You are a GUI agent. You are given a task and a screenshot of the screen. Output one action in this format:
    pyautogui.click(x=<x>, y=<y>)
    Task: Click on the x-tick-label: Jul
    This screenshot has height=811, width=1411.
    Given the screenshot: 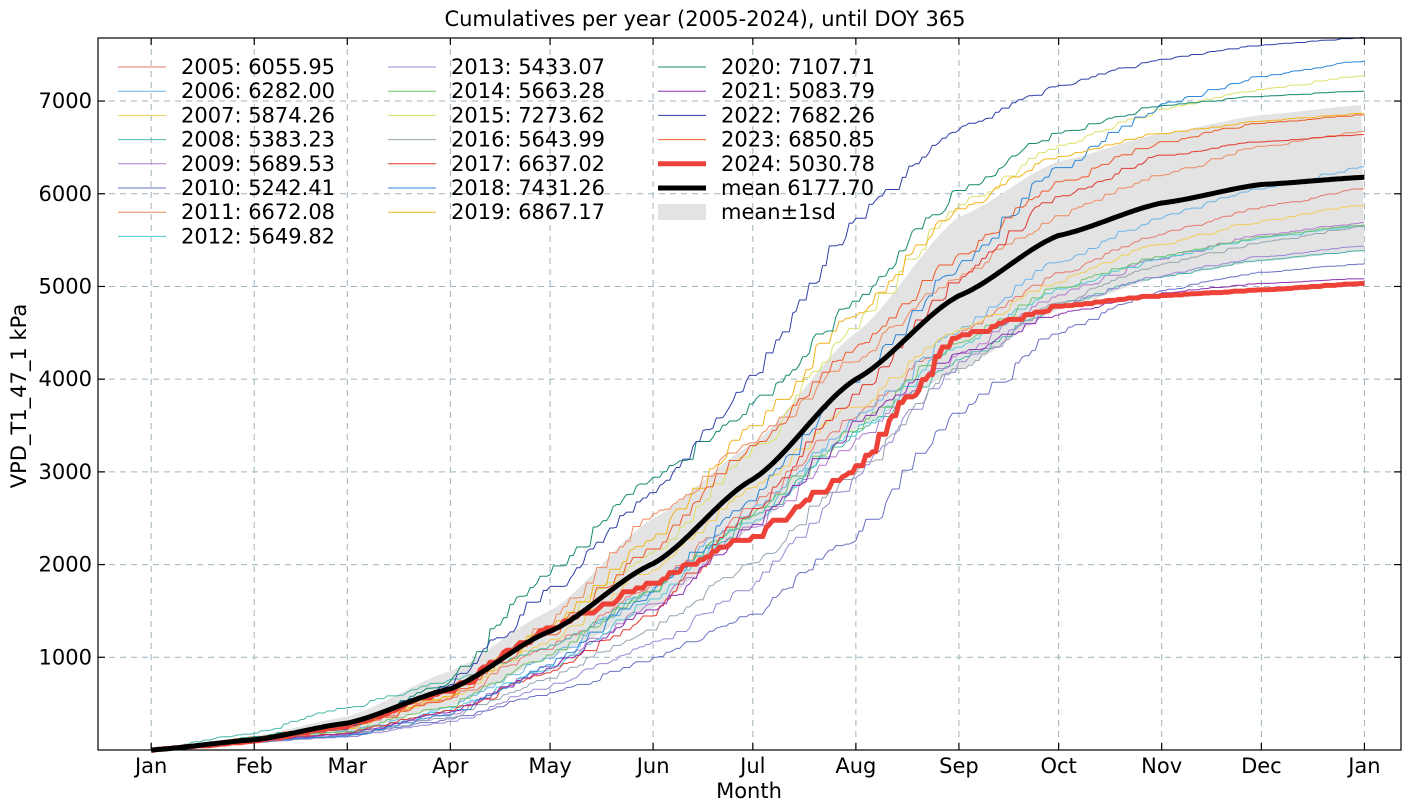 What is the action you would take?
    pyautogui.click(x=751, y=766)
    